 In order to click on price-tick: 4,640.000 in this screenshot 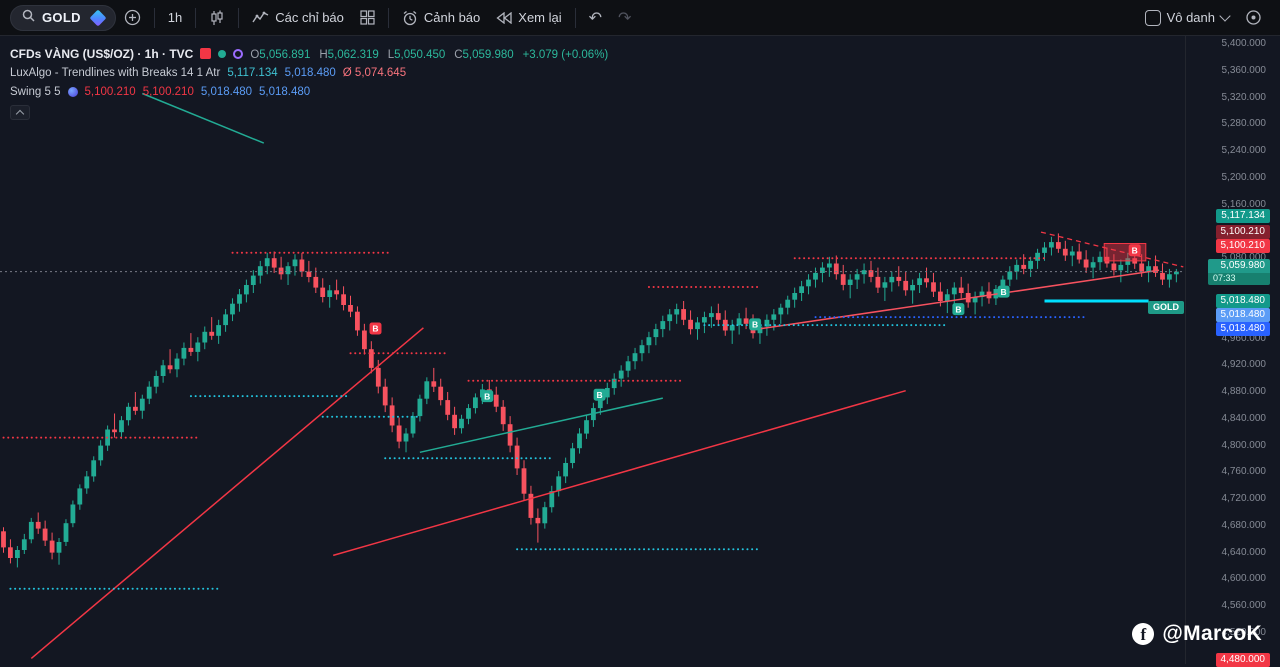, I will do `click(1244, 552)`.